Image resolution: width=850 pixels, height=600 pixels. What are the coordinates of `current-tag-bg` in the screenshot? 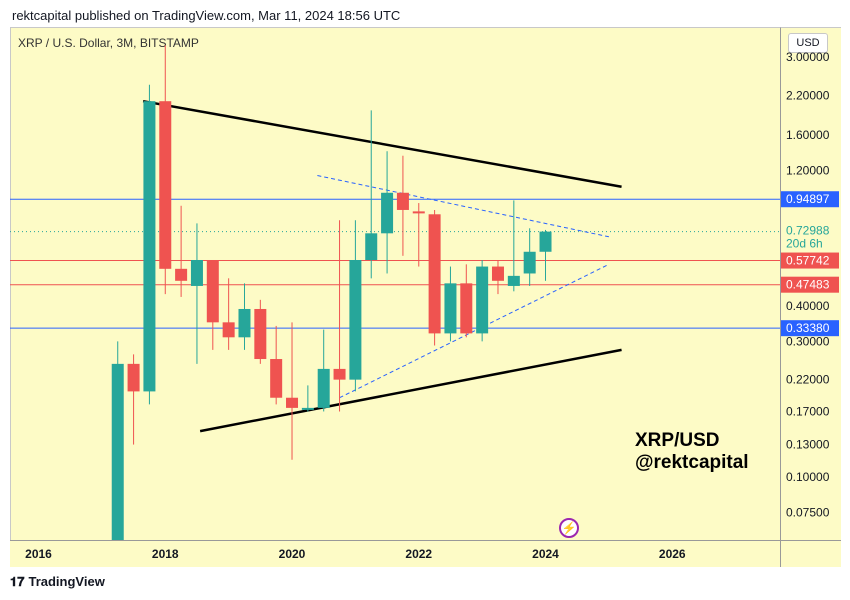 It's located at (810, 236).